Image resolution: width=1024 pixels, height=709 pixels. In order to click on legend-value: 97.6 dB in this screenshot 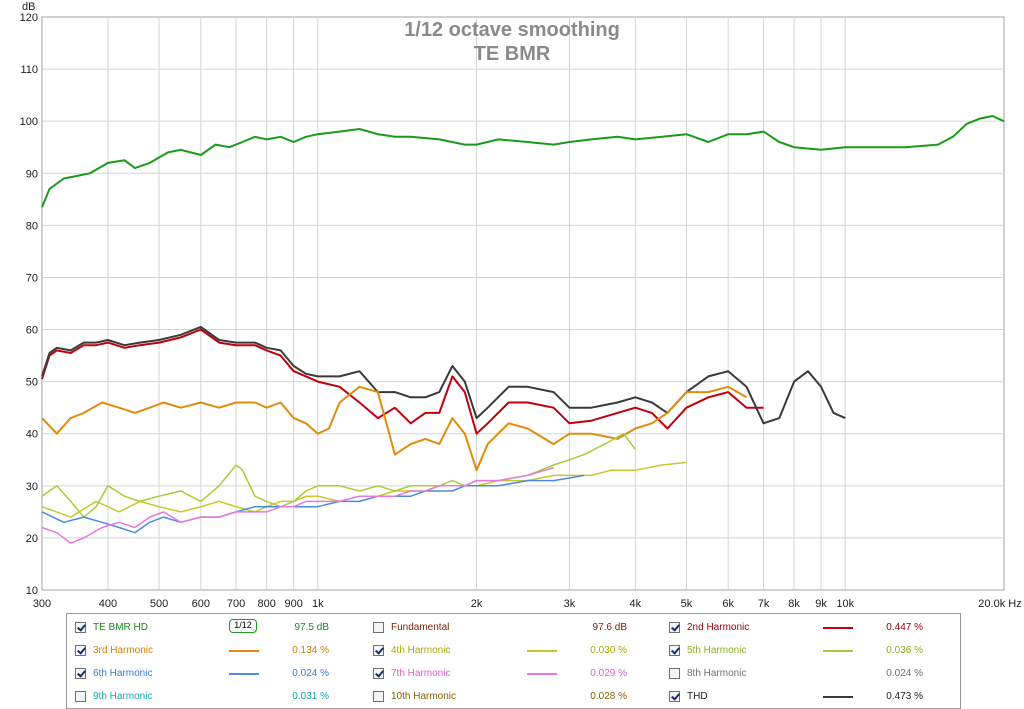, I will do `click(609, 627)`.